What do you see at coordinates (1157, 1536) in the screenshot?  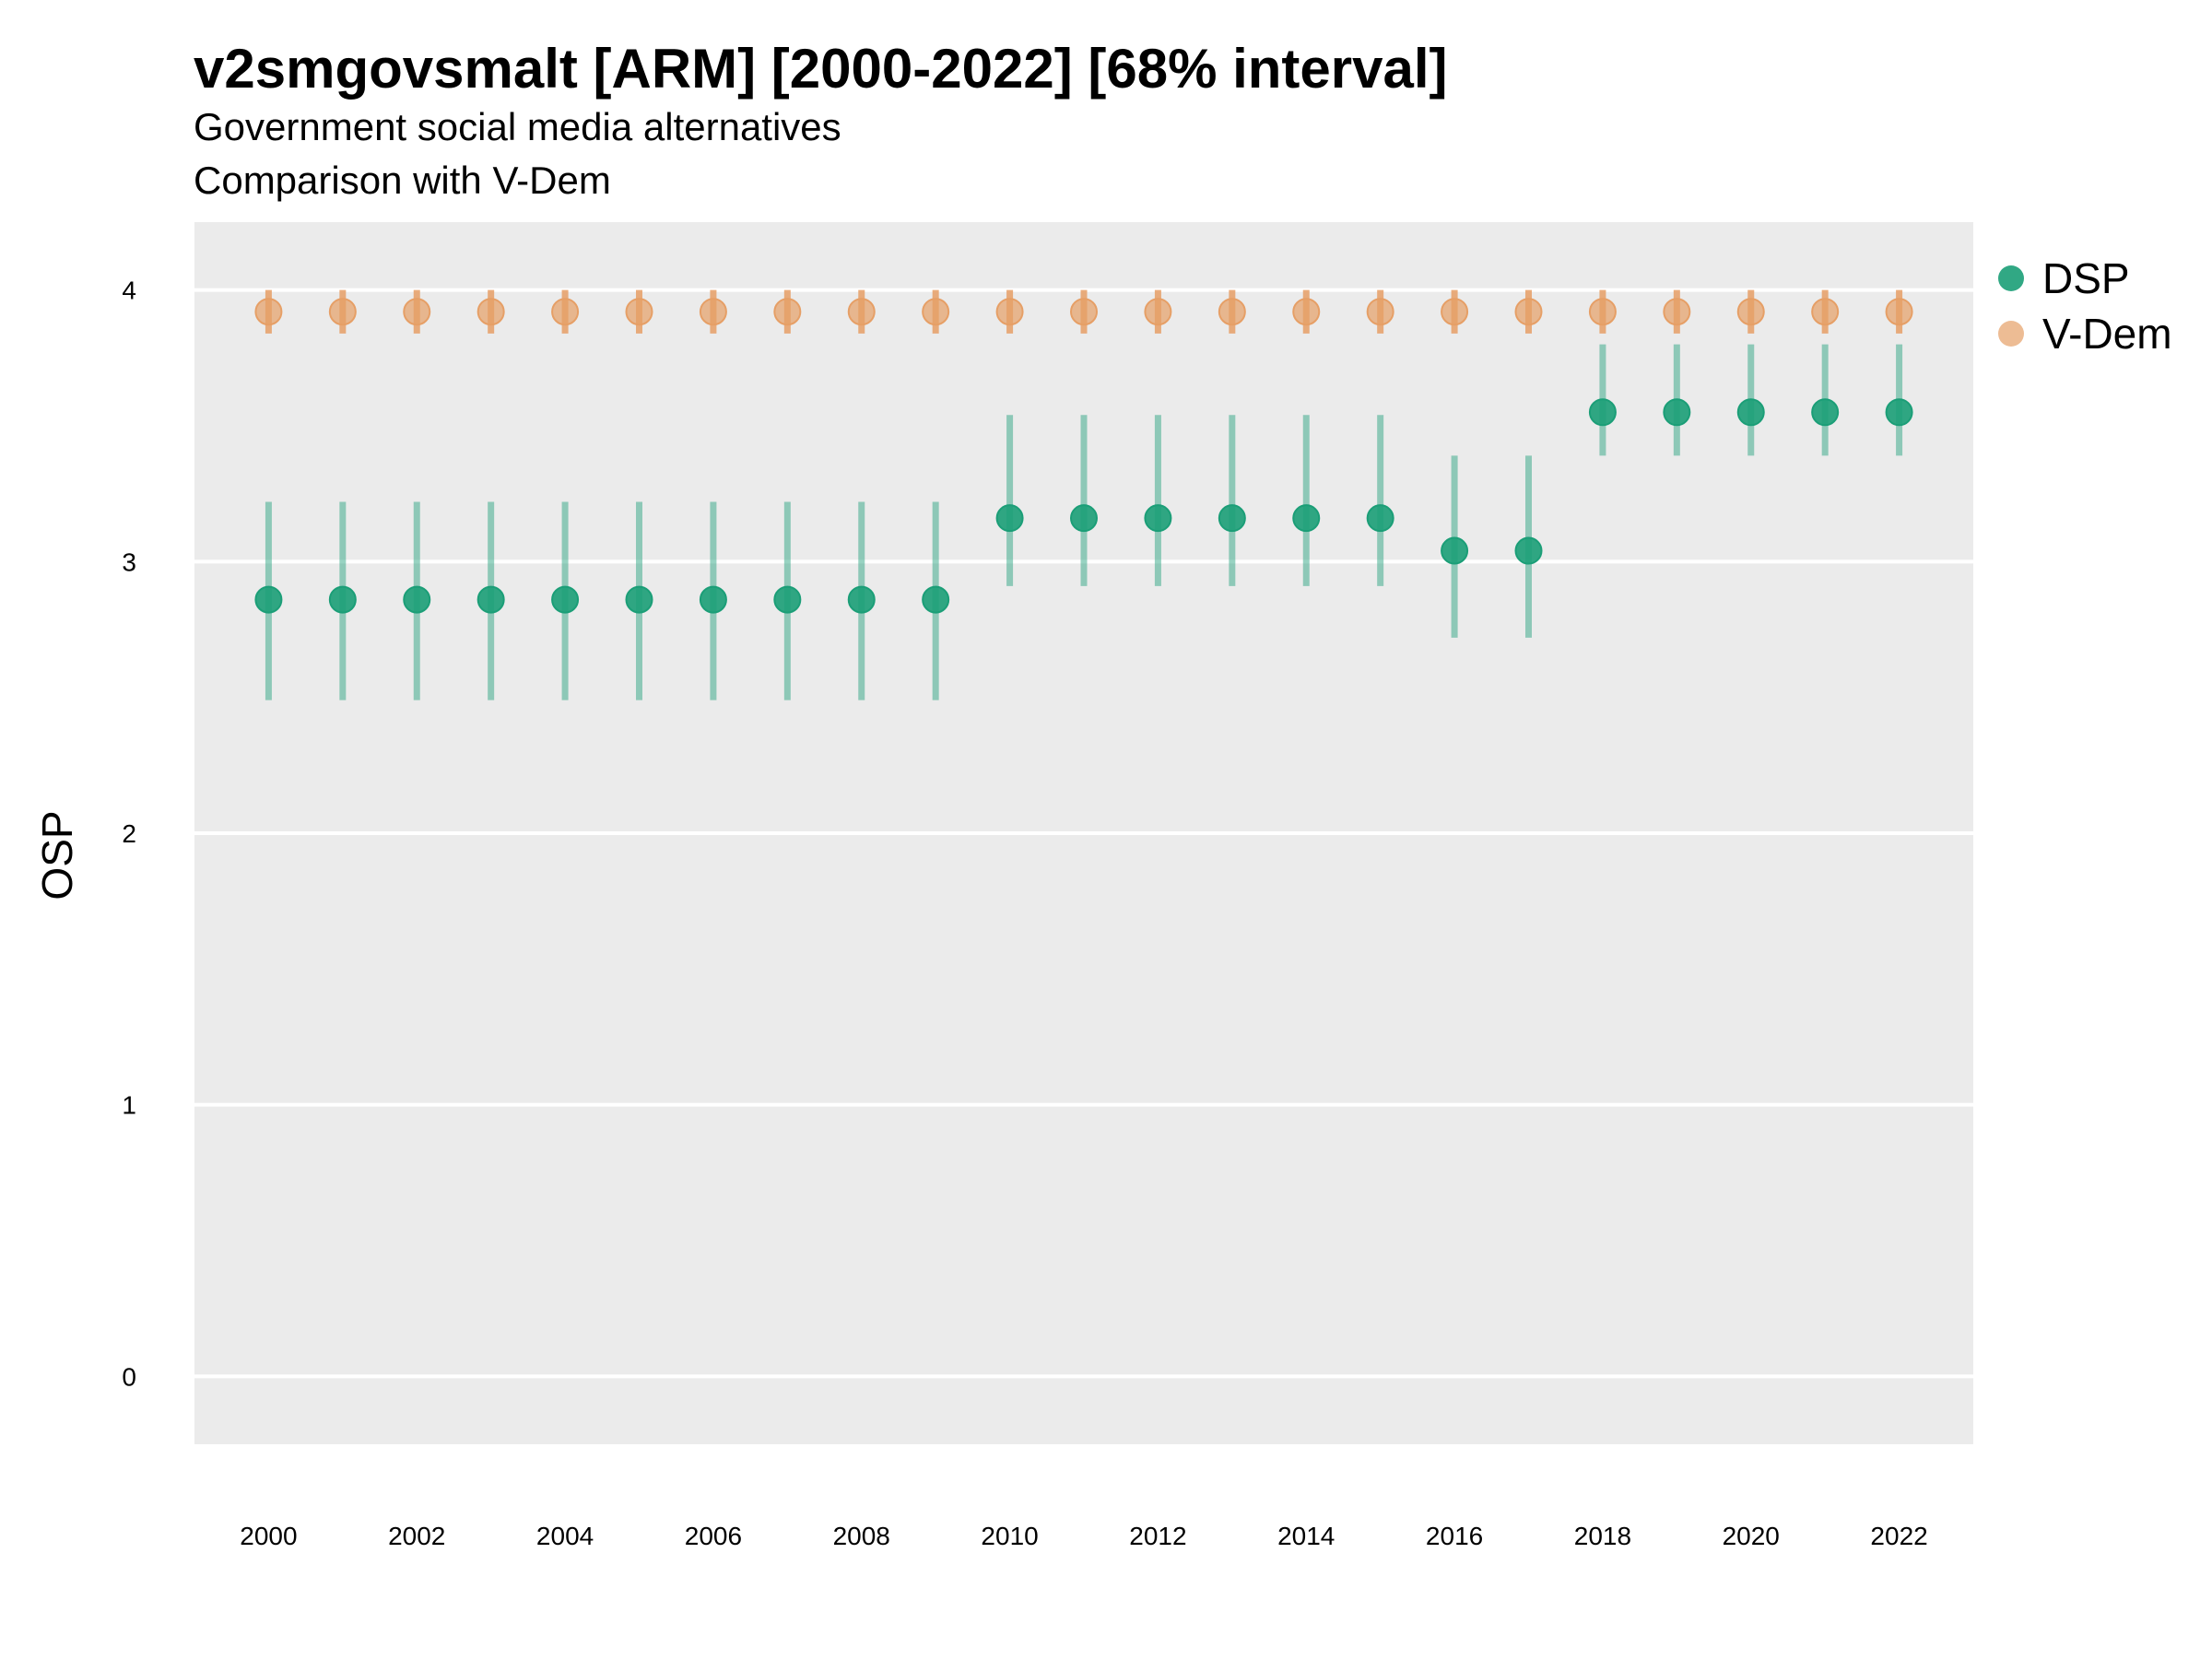 I see `x-tick-label: 2012` at bounding box center [1157, 1536].